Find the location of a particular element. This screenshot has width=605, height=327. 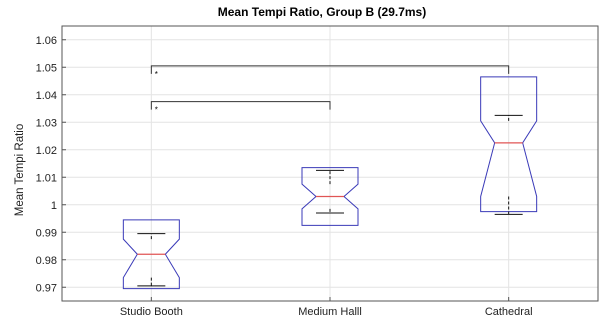

x-tick-label: Medium Halll is located at coordinates (330, 312).